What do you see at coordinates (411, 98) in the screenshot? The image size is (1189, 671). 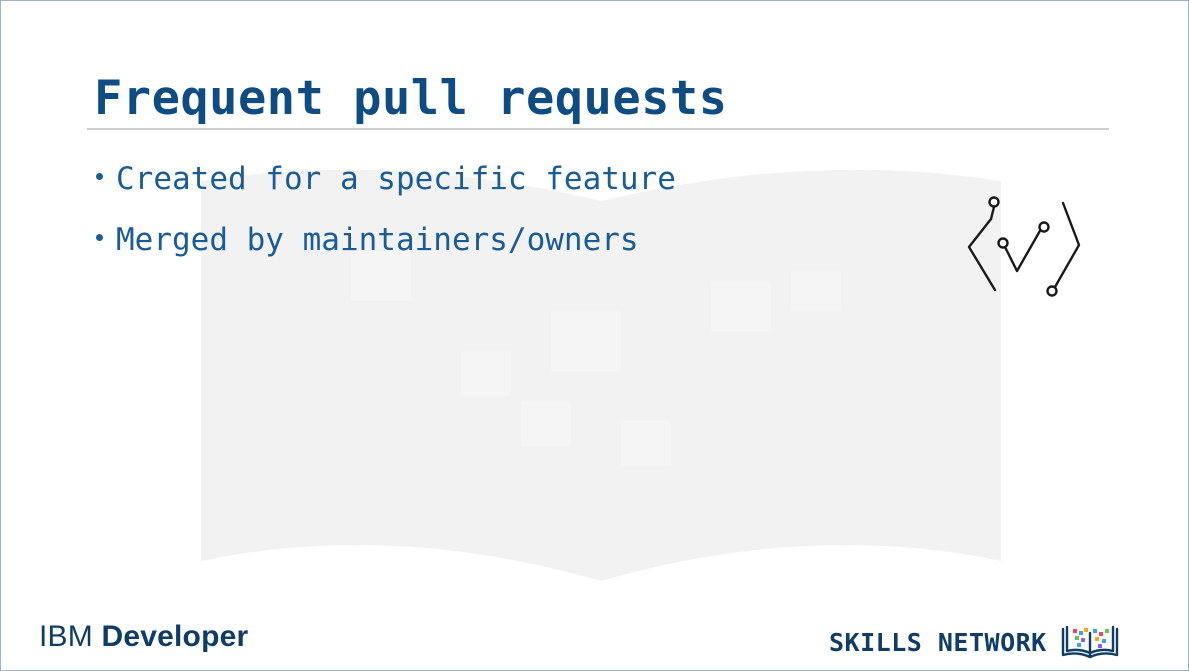 I see `slide-title: Frequent pull requests` at bounding box center [411, 98].